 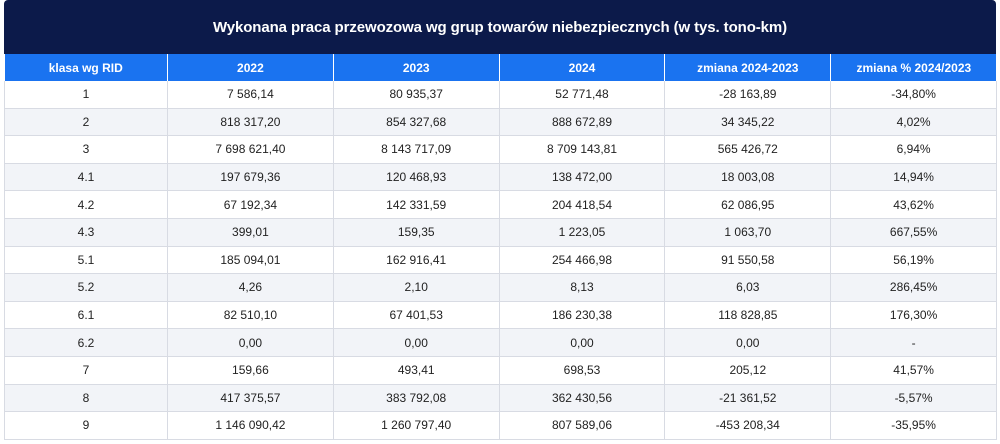 I want to click on value-2024-cell: 807 589,06, so click(x=581, y=425).